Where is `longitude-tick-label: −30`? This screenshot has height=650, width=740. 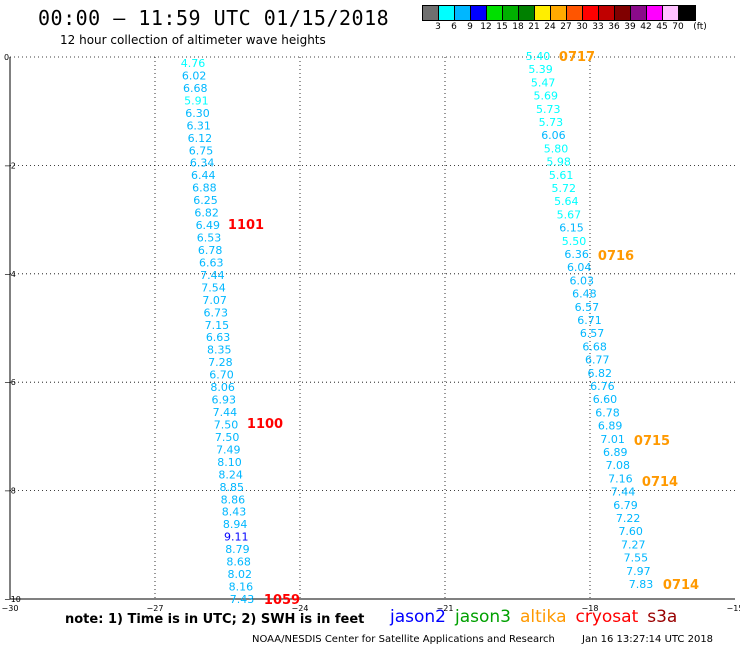 longitude-tick-label: −30 is located at coordinates (10, 608).